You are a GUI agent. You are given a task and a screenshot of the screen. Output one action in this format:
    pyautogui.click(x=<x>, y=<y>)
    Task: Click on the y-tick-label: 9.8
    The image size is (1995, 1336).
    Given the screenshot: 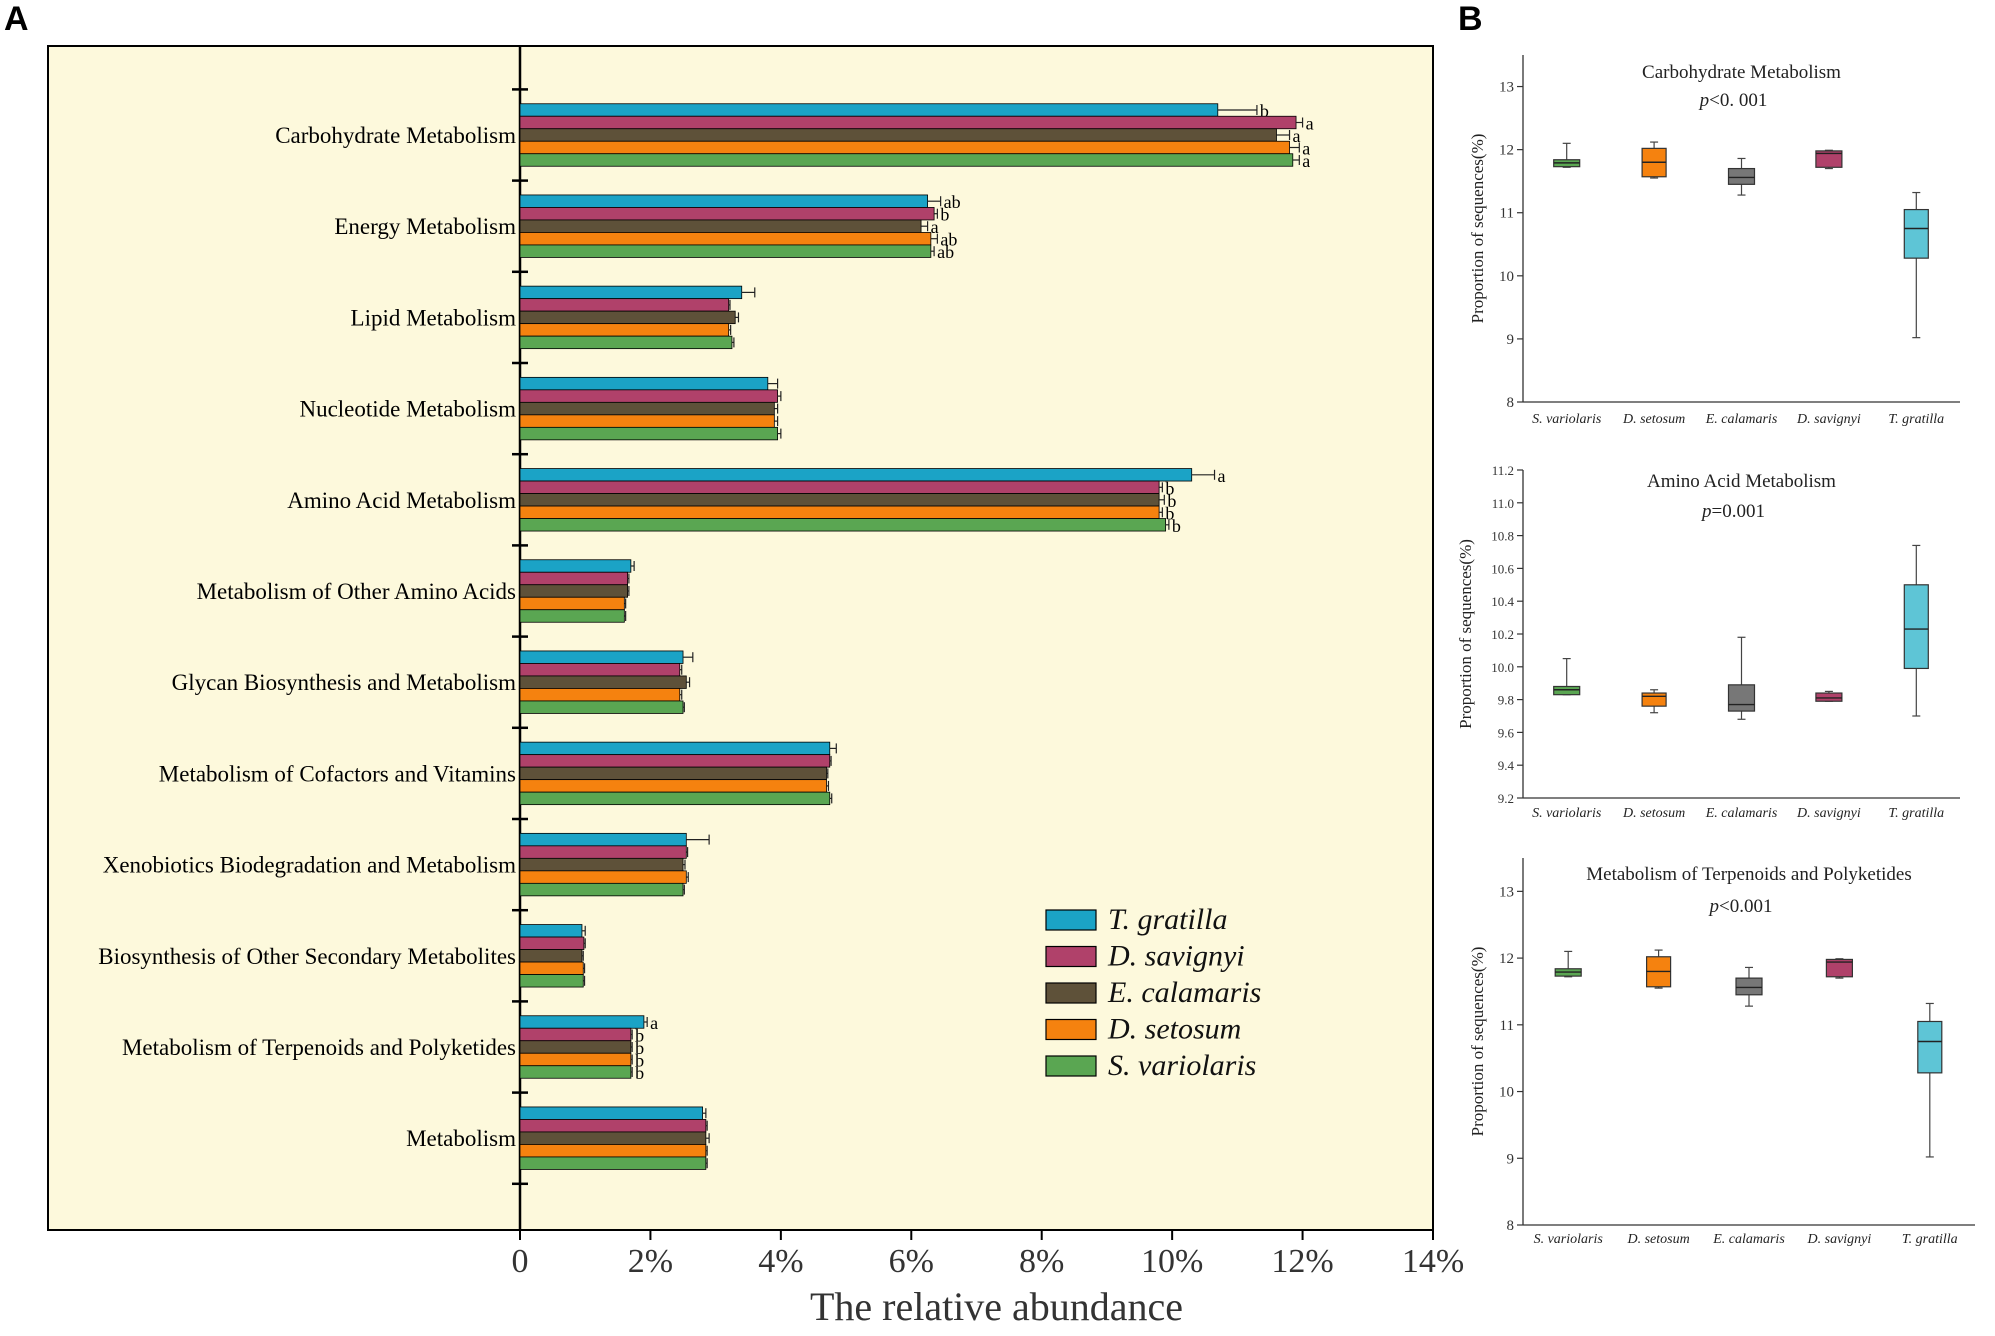 What is the action you would take?
    pyautogui.click(x=1506, y=700)
    